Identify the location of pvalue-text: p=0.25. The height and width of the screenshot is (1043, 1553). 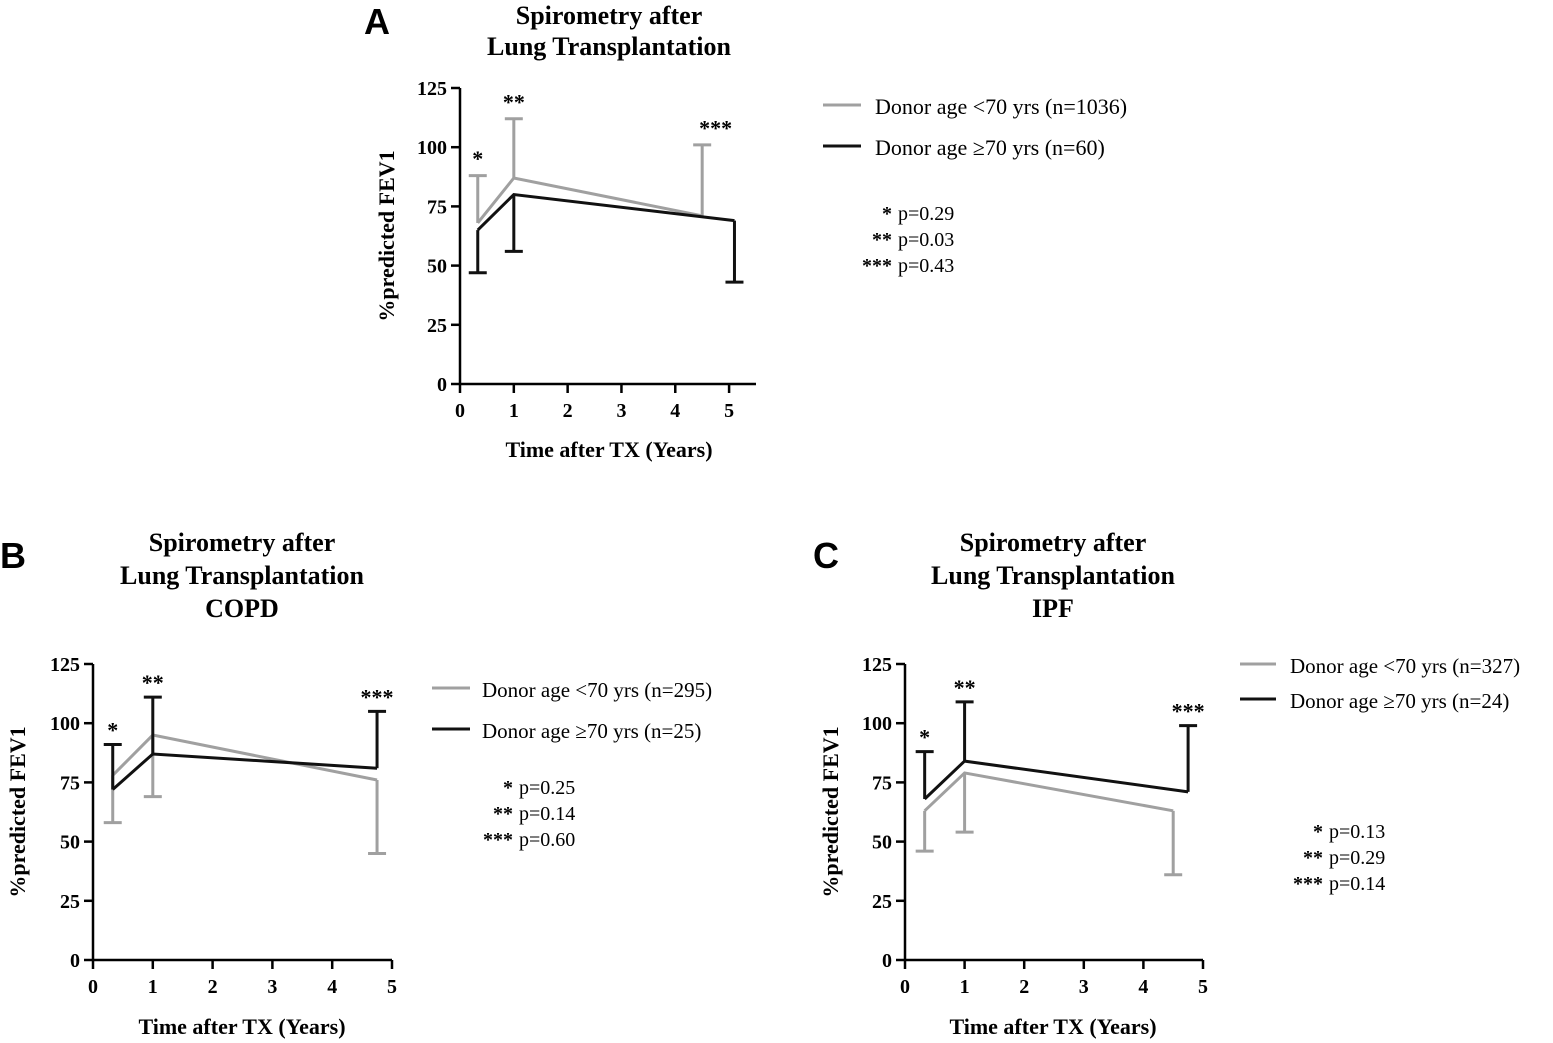
(547, 788).